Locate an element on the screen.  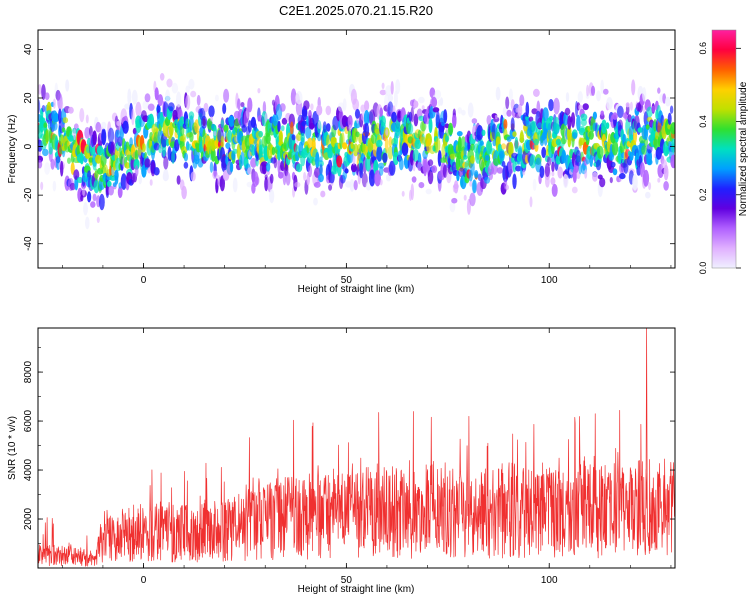
colorbar-frame is located at coordinates (724, 149).